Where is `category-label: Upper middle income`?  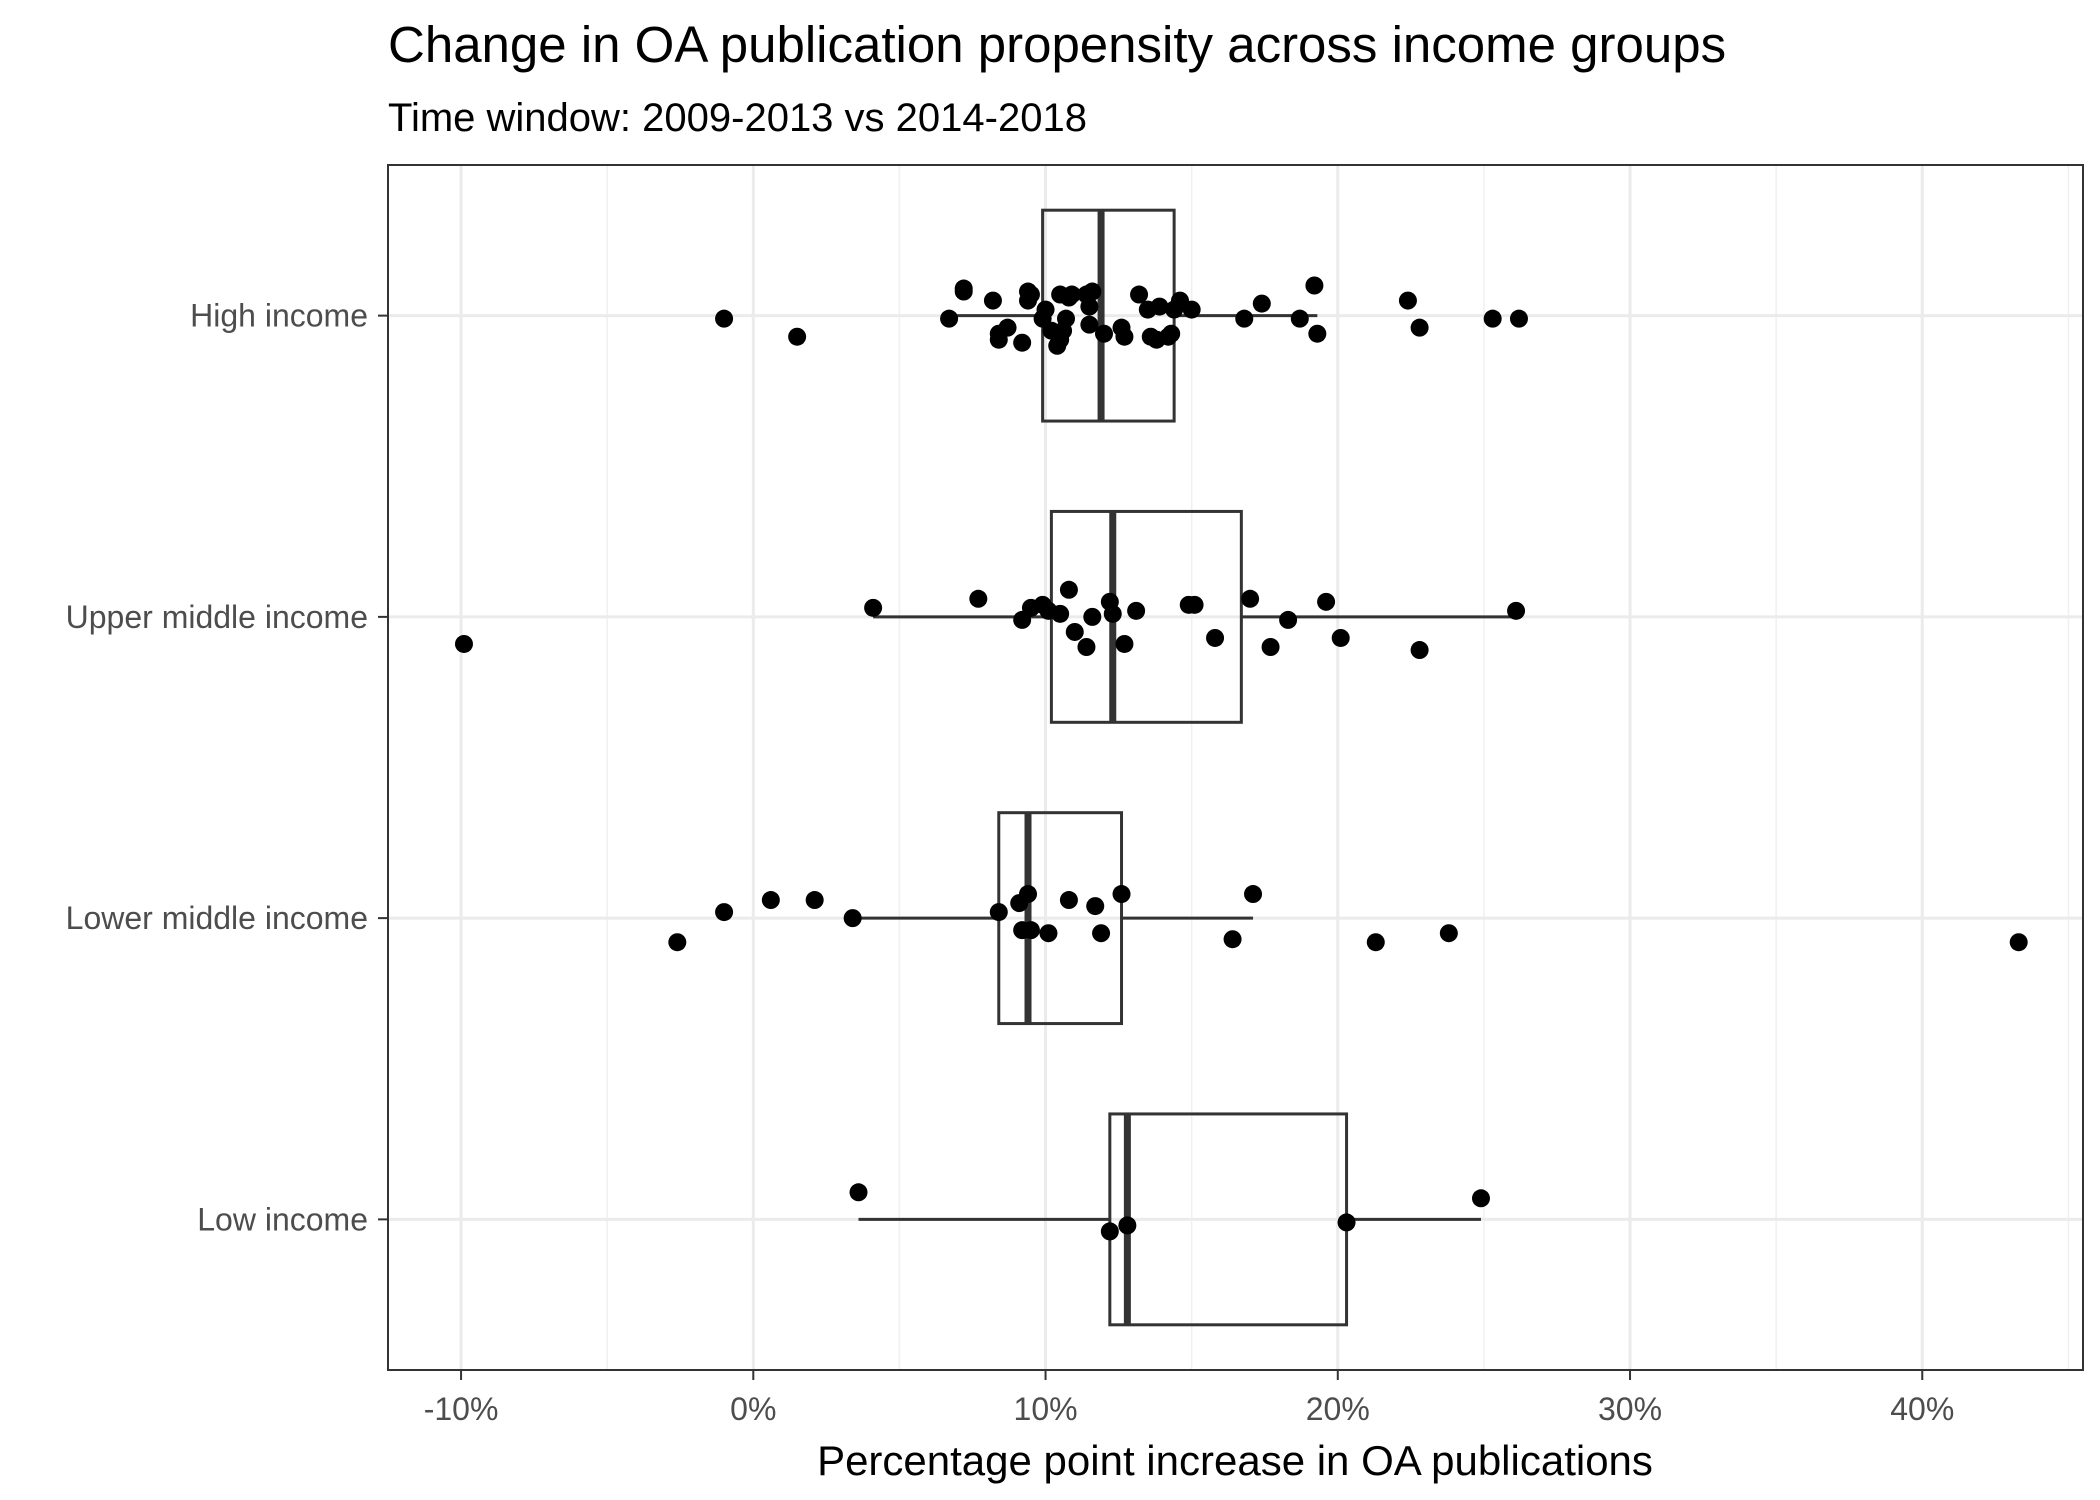 category-label: Upper middle income is located at coordinates (217, 617).